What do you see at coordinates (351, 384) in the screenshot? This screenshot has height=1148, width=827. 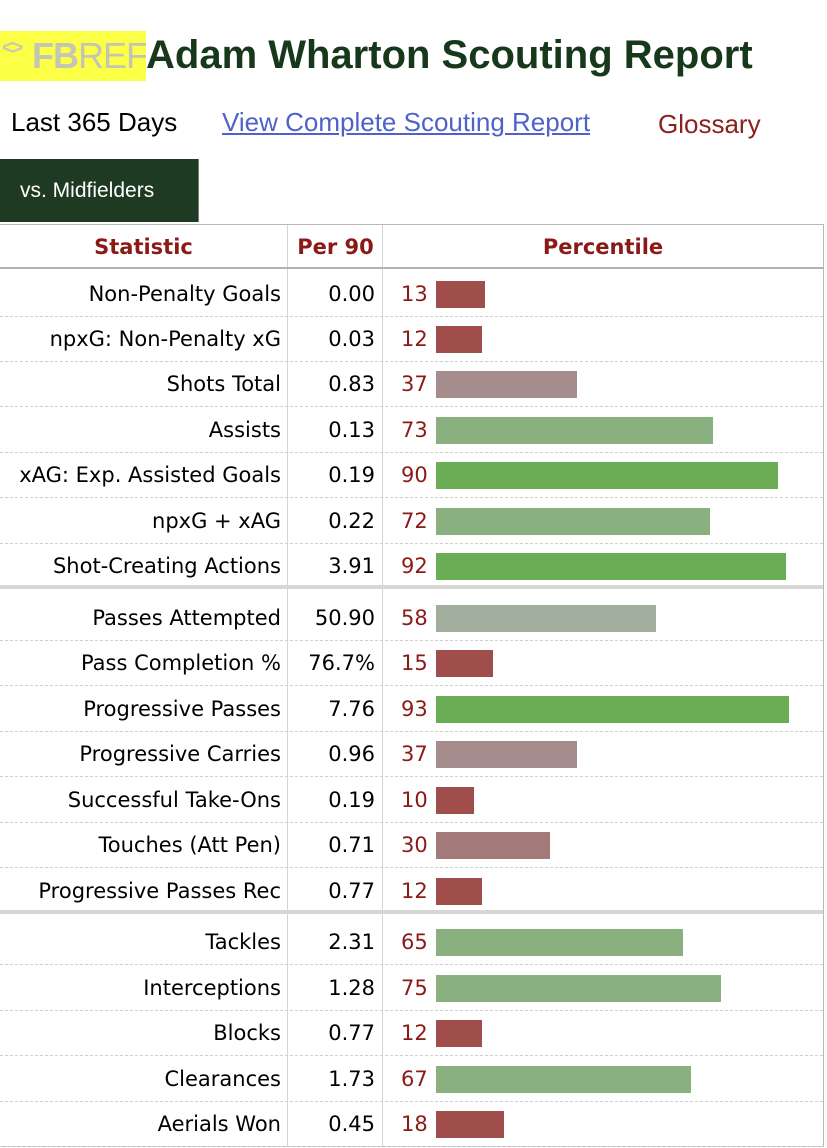 I see `per90-value: 0.83` at bounding box center [351, 384].